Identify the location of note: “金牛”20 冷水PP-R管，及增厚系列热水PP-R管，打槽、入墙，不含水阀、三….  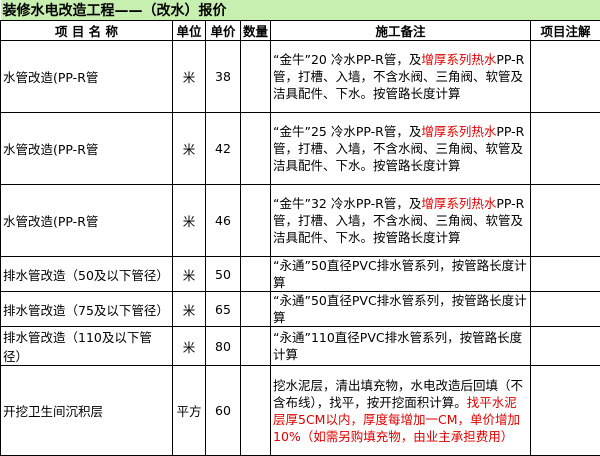
(401, 77).